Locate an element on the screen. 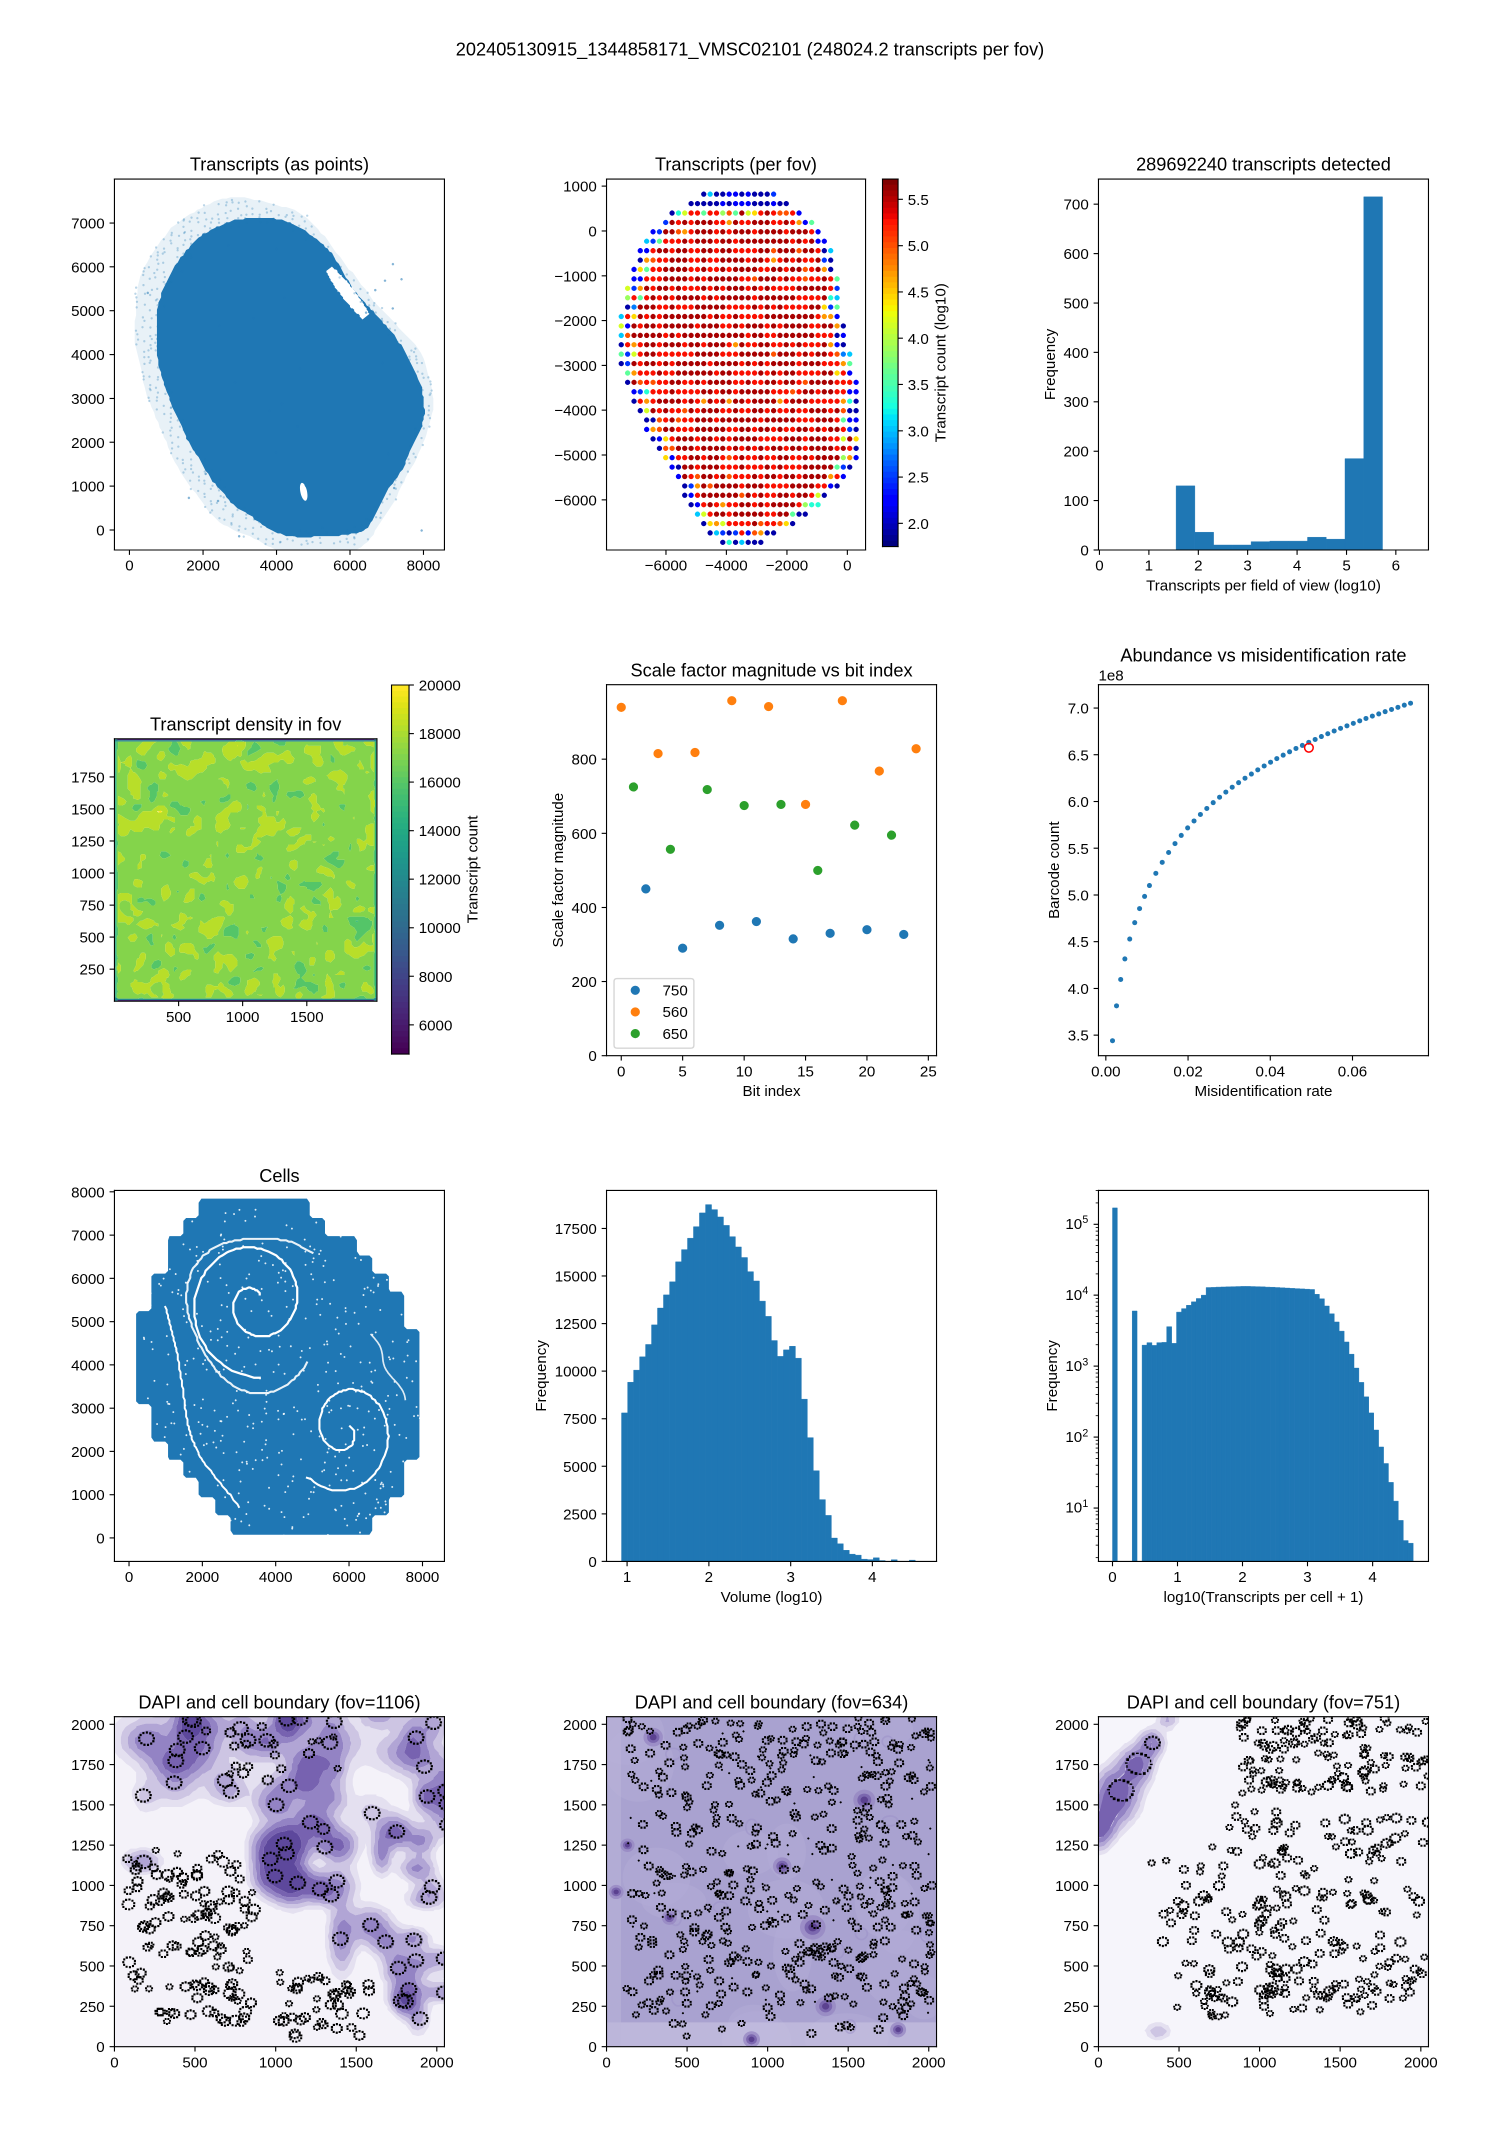 The height and width of the screenshot is (2150, 1500). svg-text: 7000 is located at coordinates (88, 1236).